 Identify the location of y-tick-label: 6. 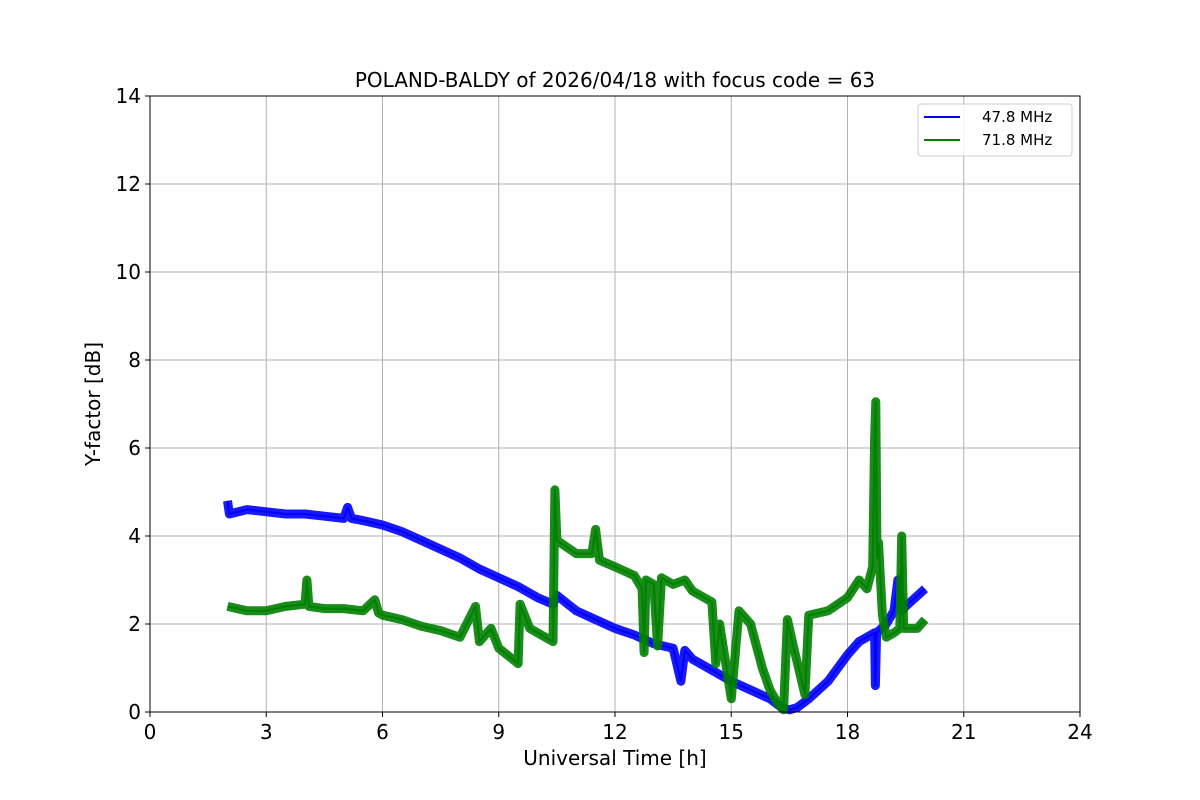
(134, 448).